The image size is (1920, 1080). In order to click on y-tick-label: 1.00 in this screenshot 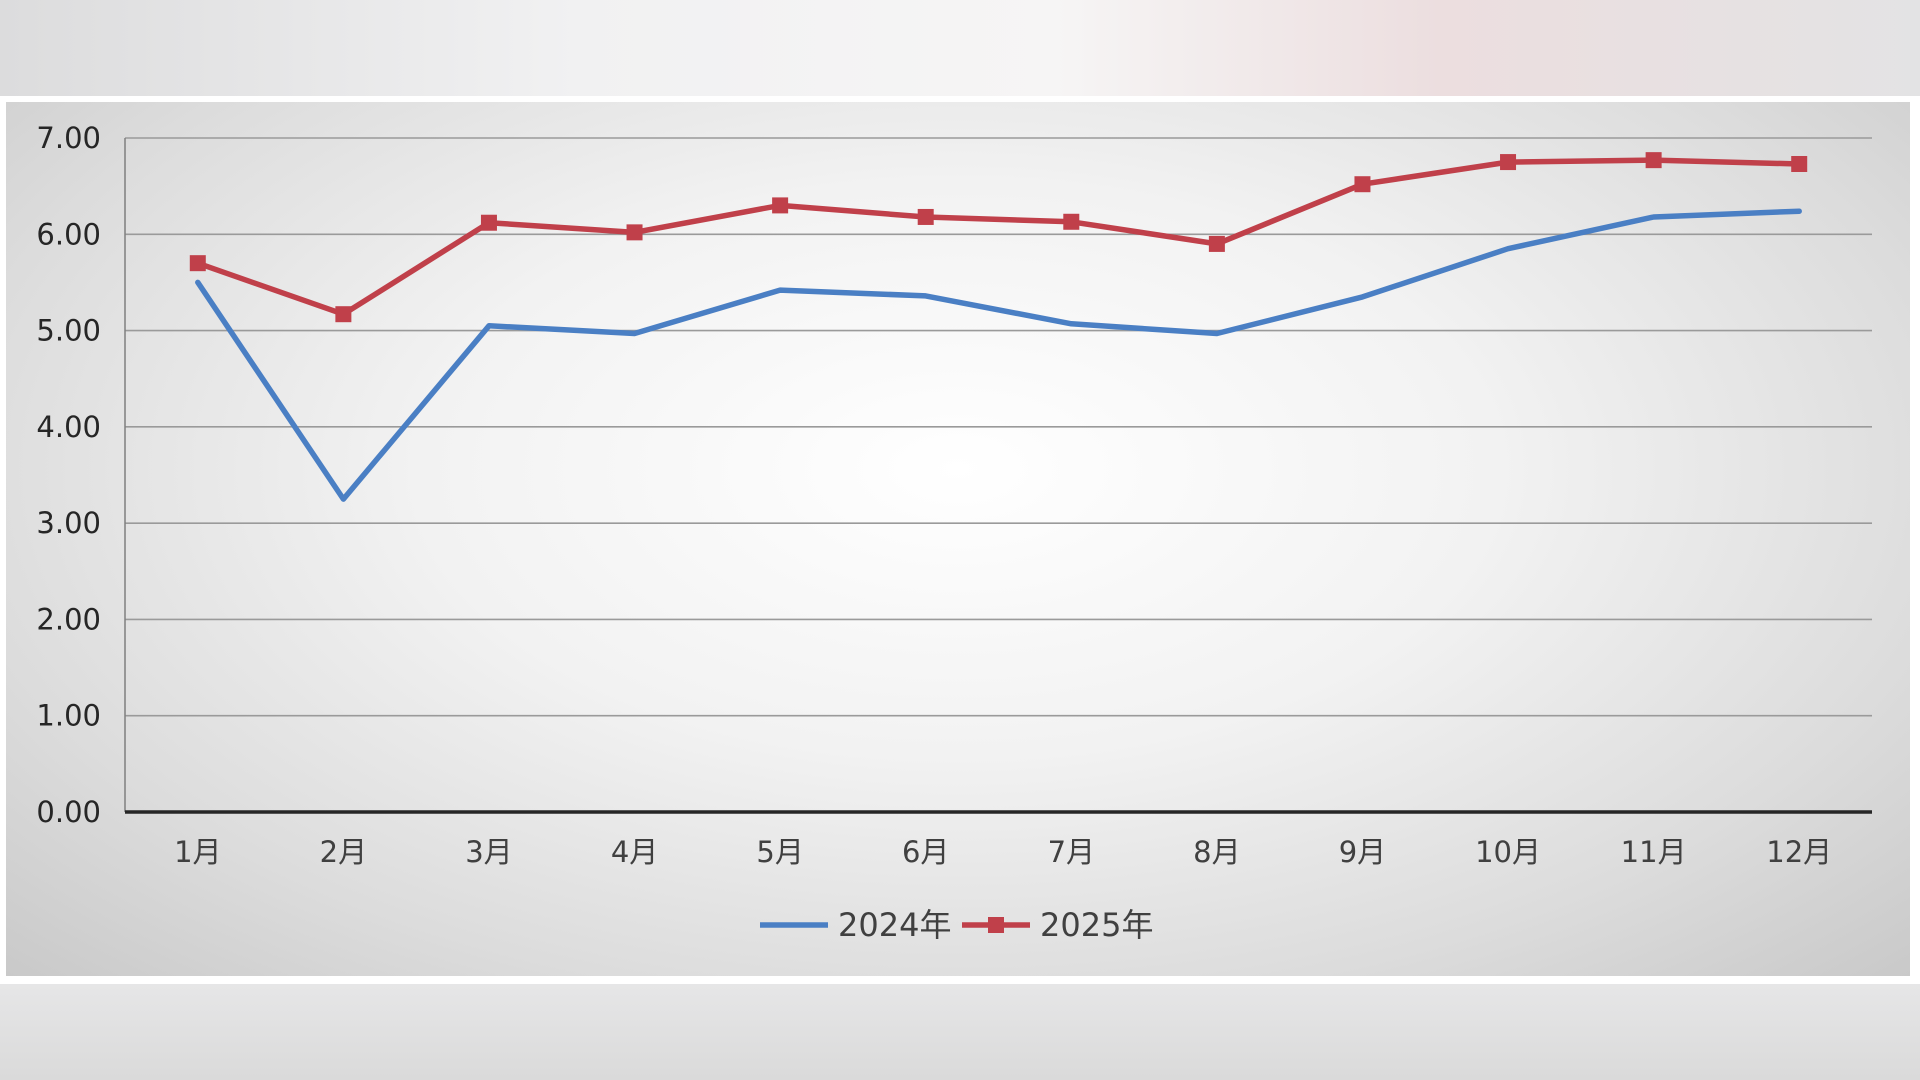, I will do `click(68, 716)`.